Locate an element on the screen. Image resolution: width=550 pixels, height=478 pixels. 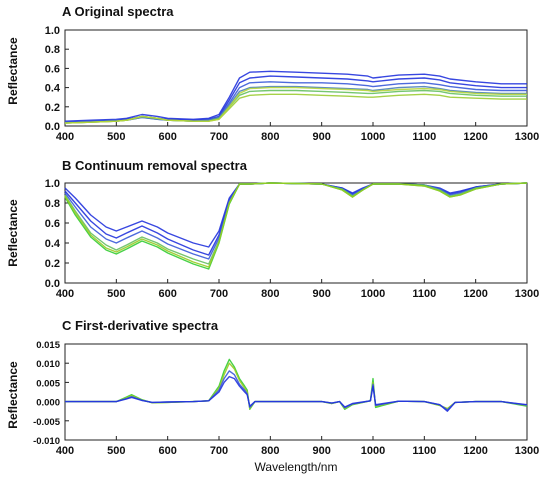
panel-a-ytick-label: 0.8 is located at coordinates (52, 50).